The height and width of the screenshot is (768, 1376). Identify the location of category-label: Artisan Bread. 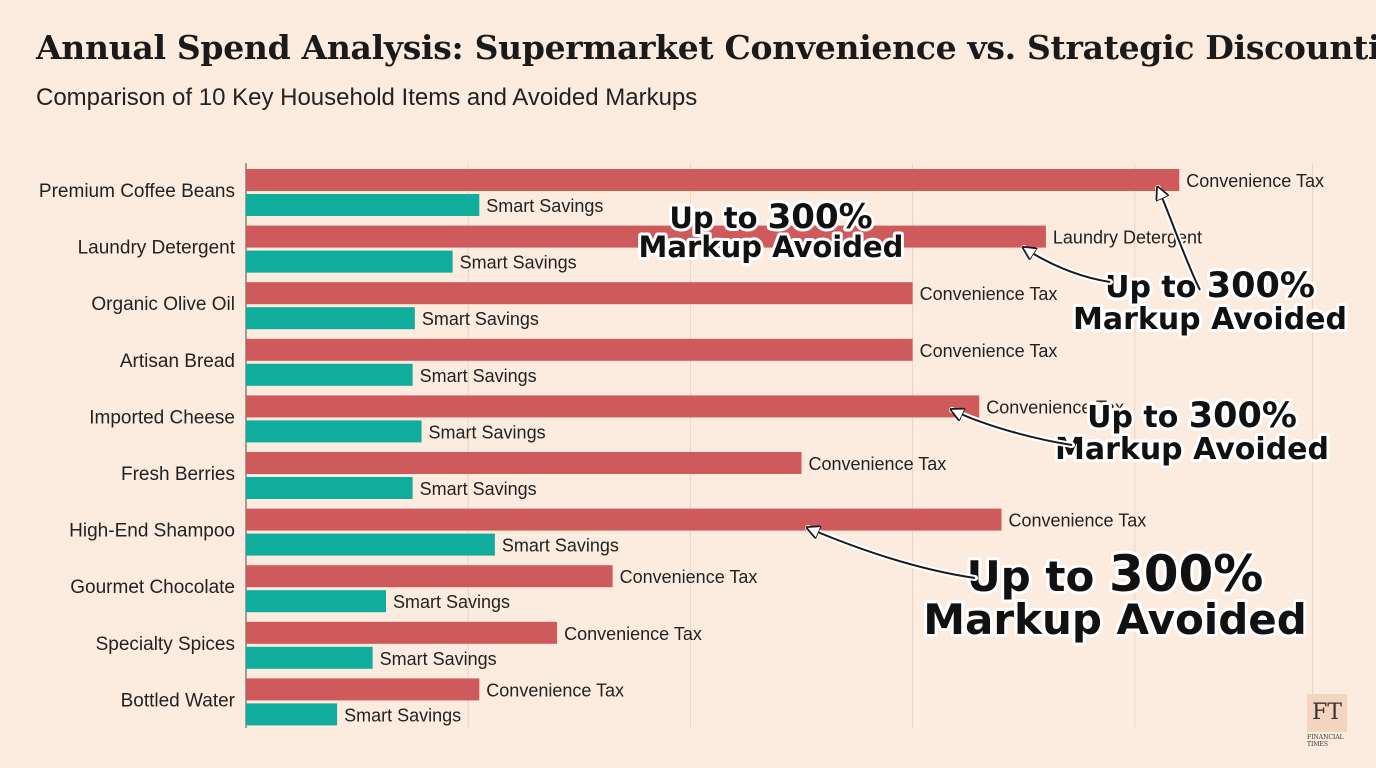
(177, 361).